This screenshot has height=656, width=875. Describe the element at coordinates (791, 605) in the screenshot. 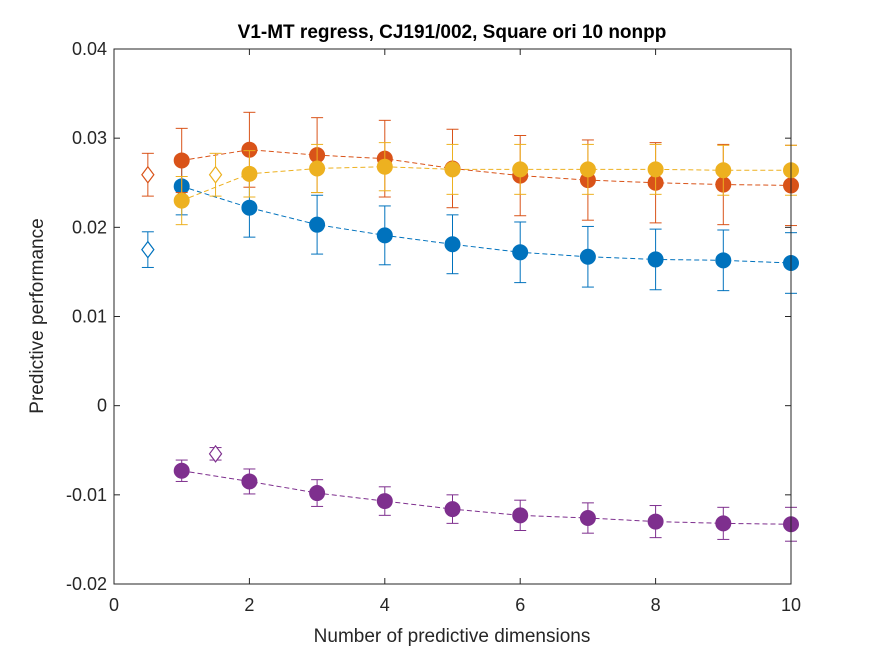

I see `x-tick-label: 10` at that location.